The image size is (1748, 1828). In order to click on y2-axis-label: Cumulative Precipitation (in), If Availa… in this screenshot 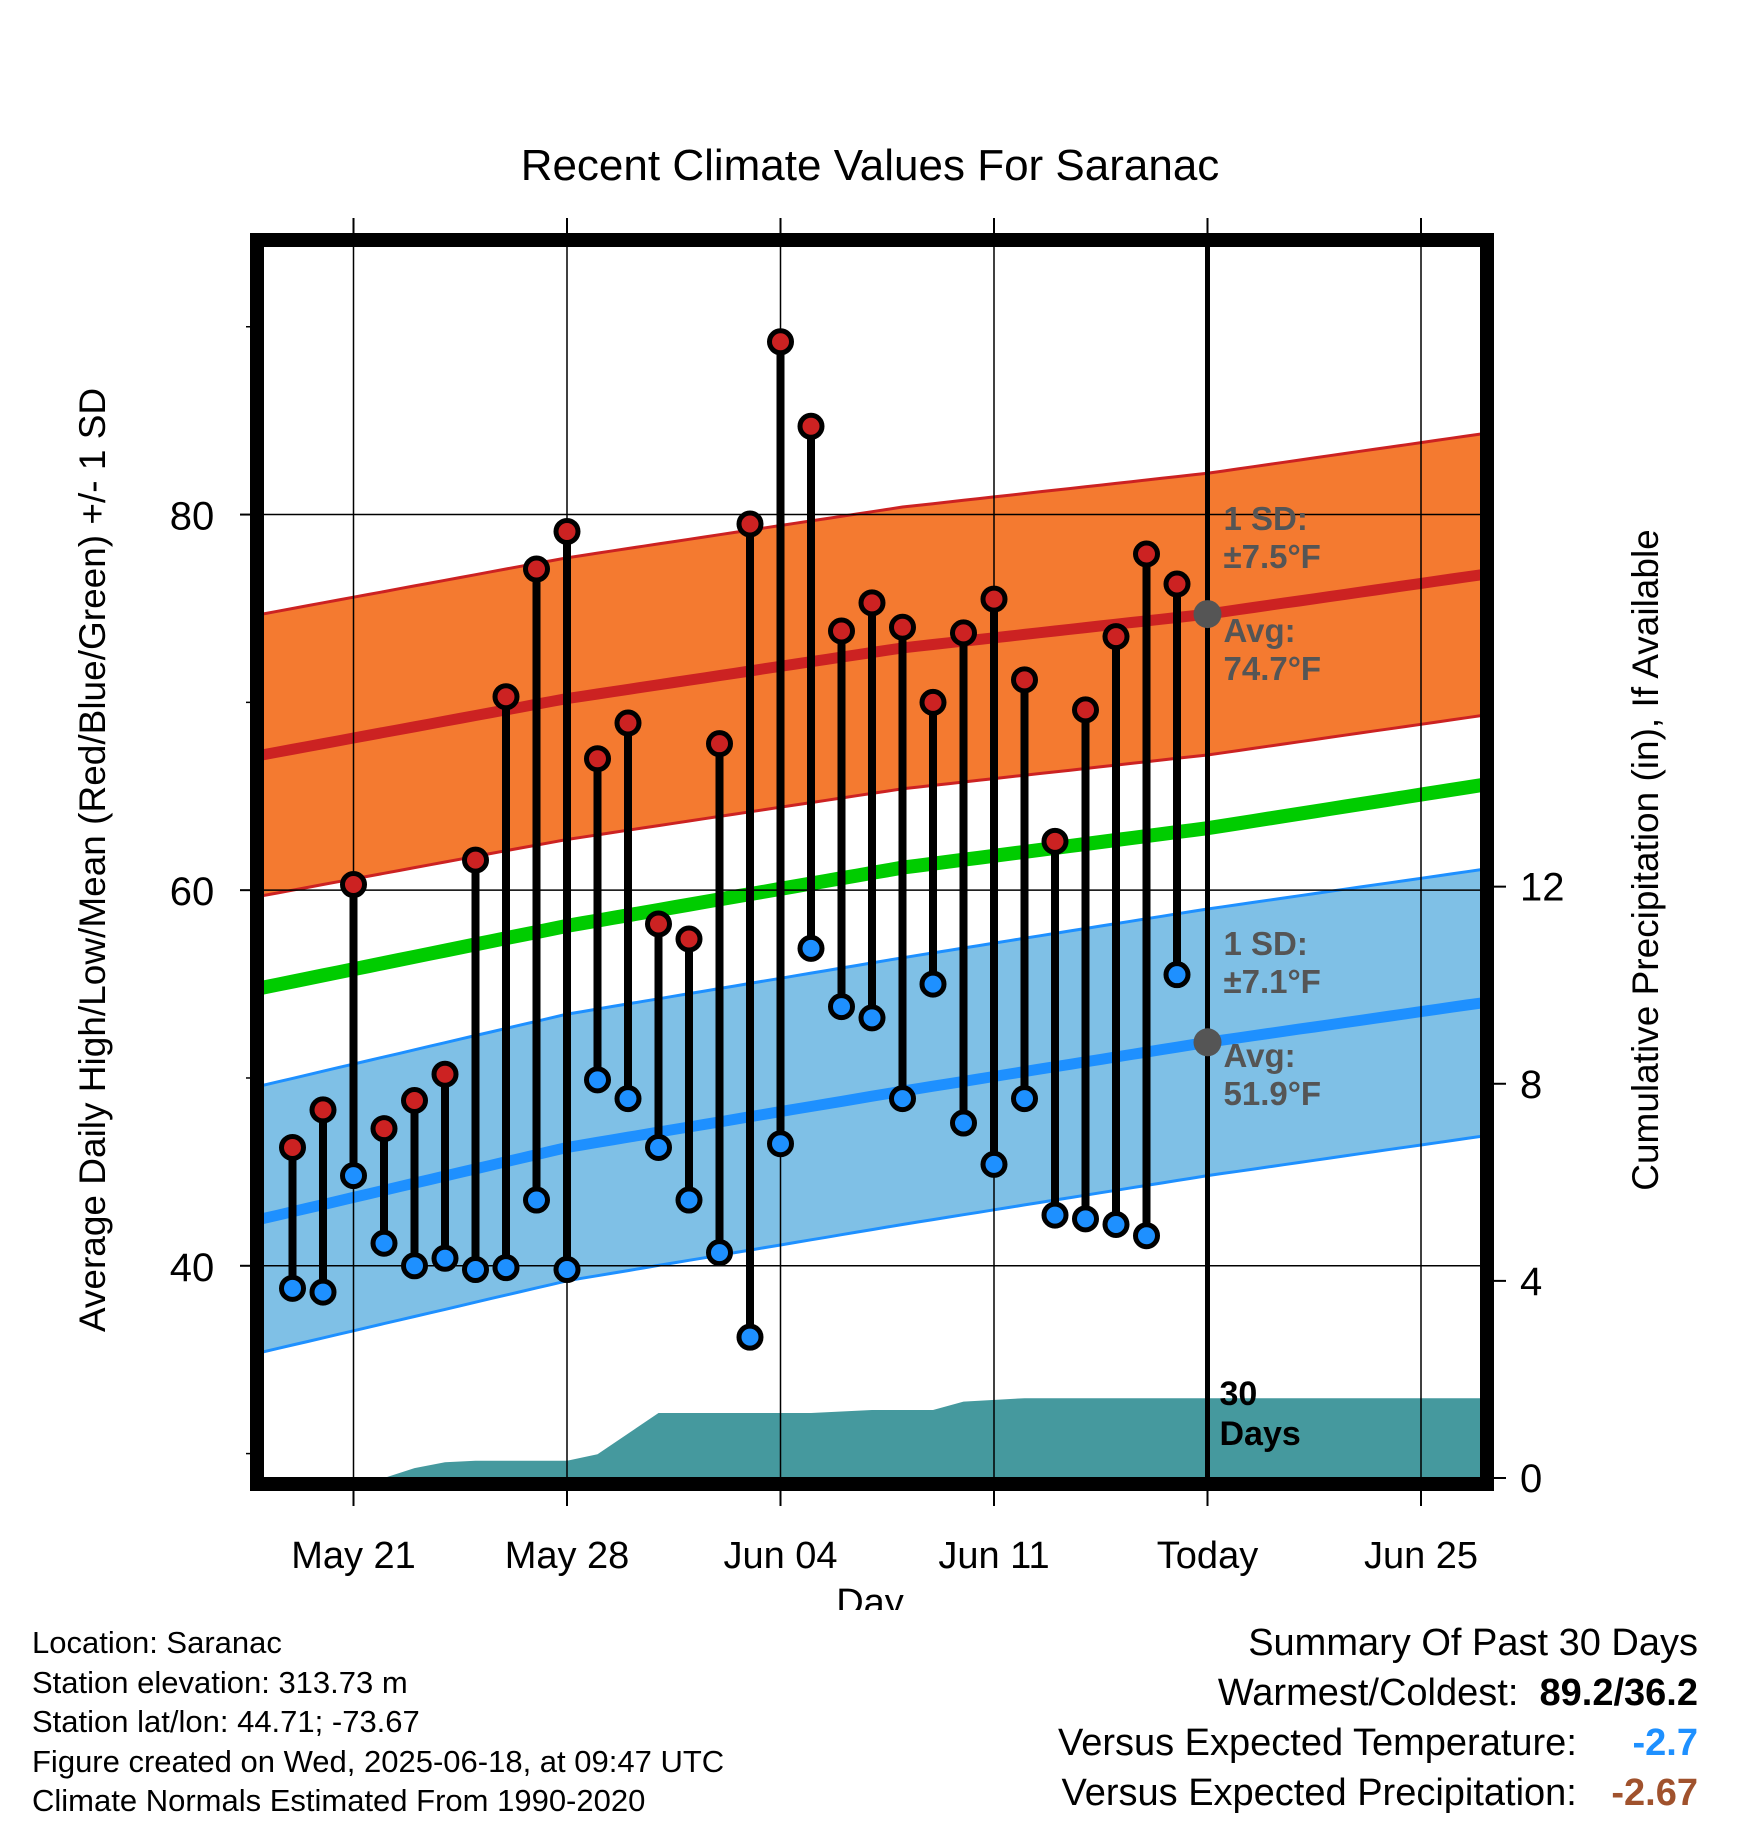, I will do `click(1645, 860)`.